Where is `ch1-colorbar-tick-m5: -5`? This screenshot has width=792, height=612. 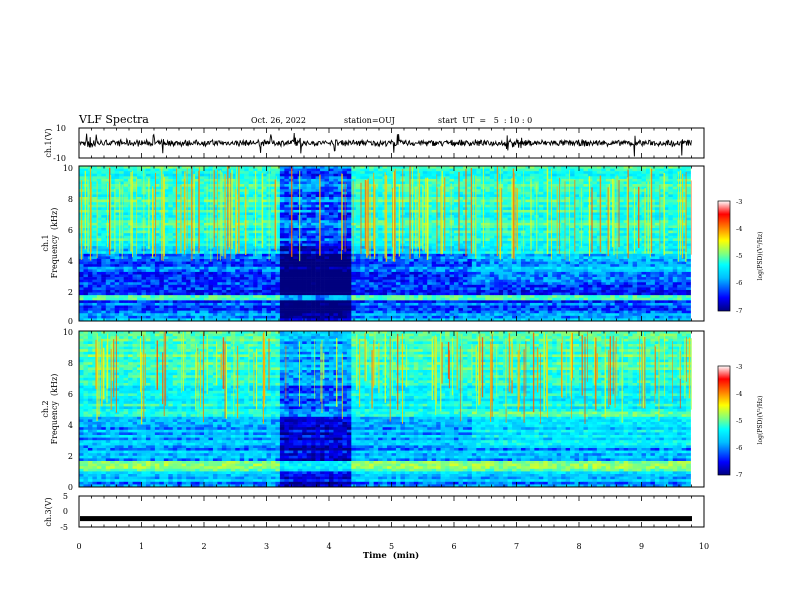
ch1-colorbar-tick-m5: -5 is located at coordinates (739, 256).